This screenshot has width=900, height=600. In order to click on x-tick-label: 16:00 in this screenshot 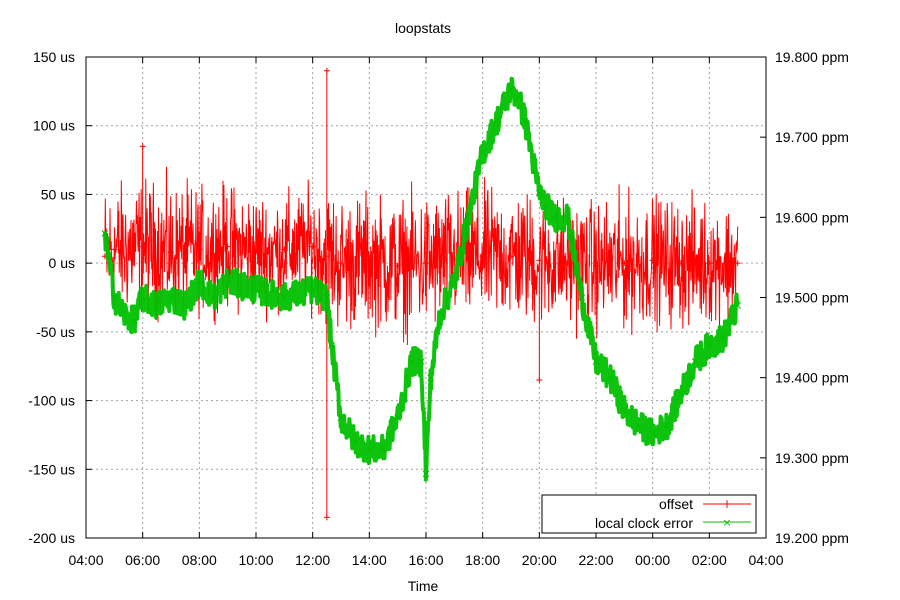, I will do `click(425, 560)`.